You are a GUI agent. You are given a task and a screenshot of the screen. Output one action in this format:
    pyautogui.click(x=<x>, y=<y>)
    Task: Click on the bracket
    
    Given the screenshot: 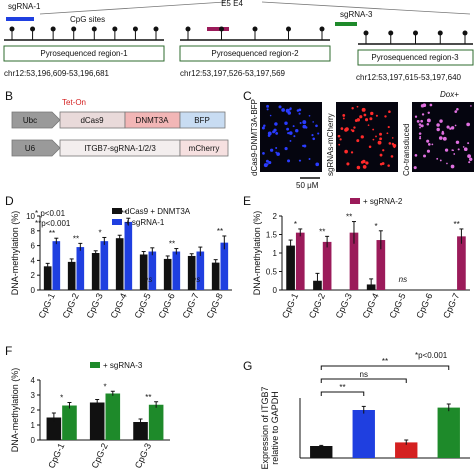 What is the action you would take?
    pyautogui.click(x=385, y=367)
    